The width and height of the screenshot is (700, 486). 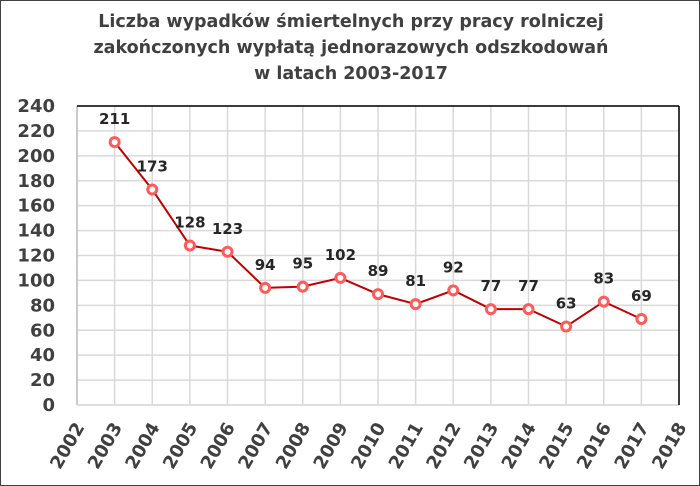 I want to click on y-tick-label: 140, so click(x=36, y=231).